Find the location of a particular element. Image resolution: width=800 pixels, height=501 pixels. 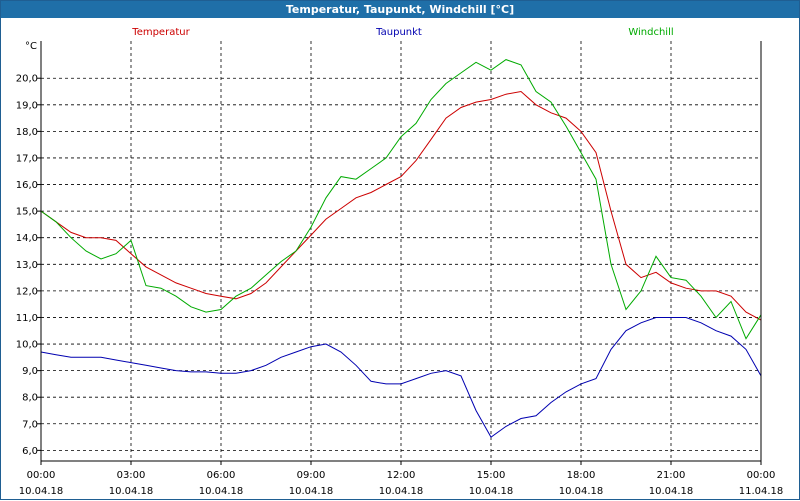

y-tick-label: 16,0 is located at coordinates (27, 185).